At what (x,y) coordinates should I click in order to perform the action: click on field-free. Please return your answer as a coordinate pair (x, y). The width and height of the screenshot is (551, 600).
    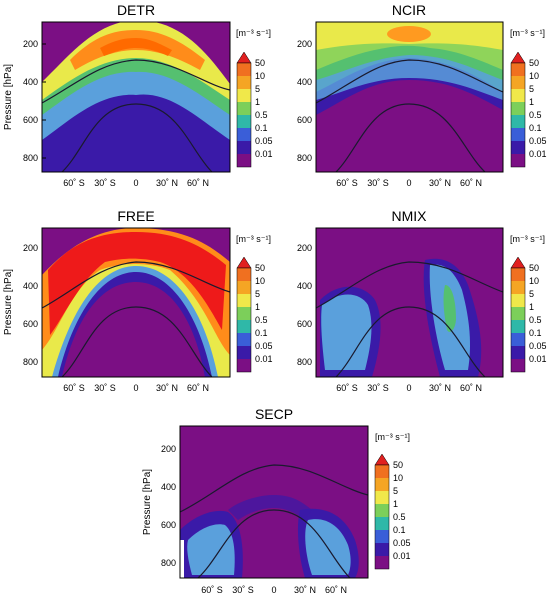
    Looking at the image, I should click on (136, 302).